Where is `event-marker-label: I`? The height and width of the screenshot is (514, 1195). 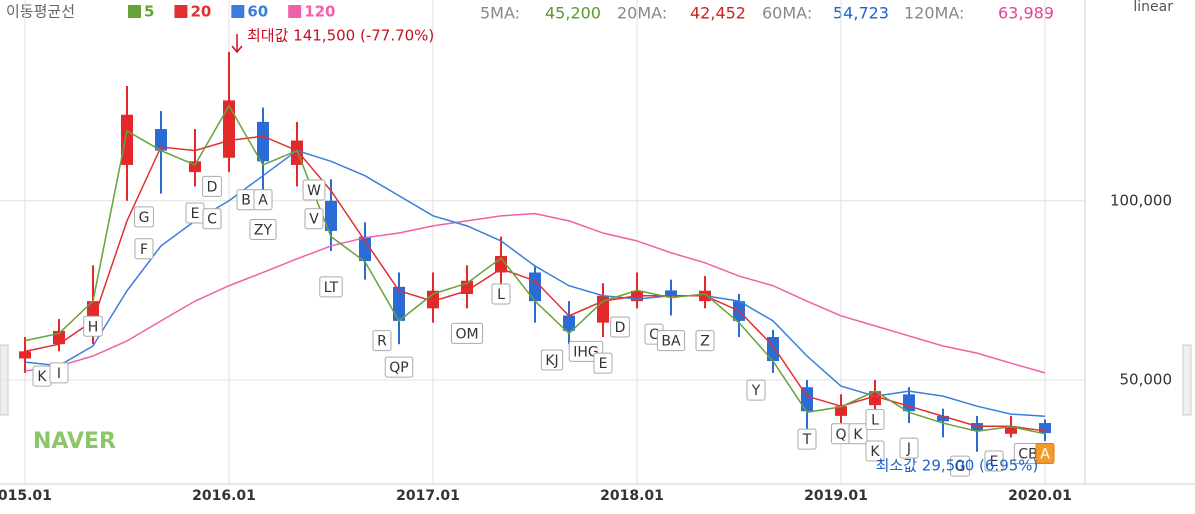 event-marker-label: I is located at coordinates (59, 374).